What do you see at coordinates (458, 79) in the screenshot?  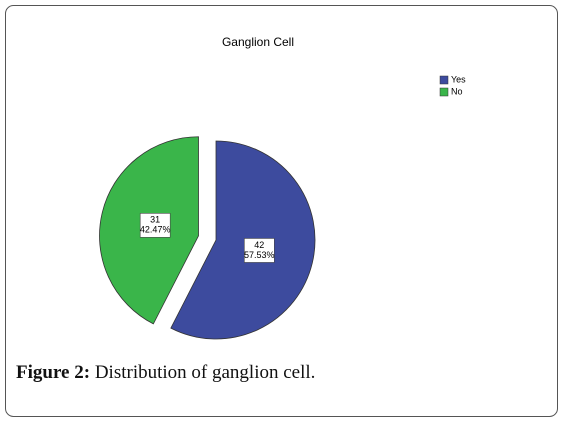 I see `legend-label: Yes` at bounding box center [458, 79].